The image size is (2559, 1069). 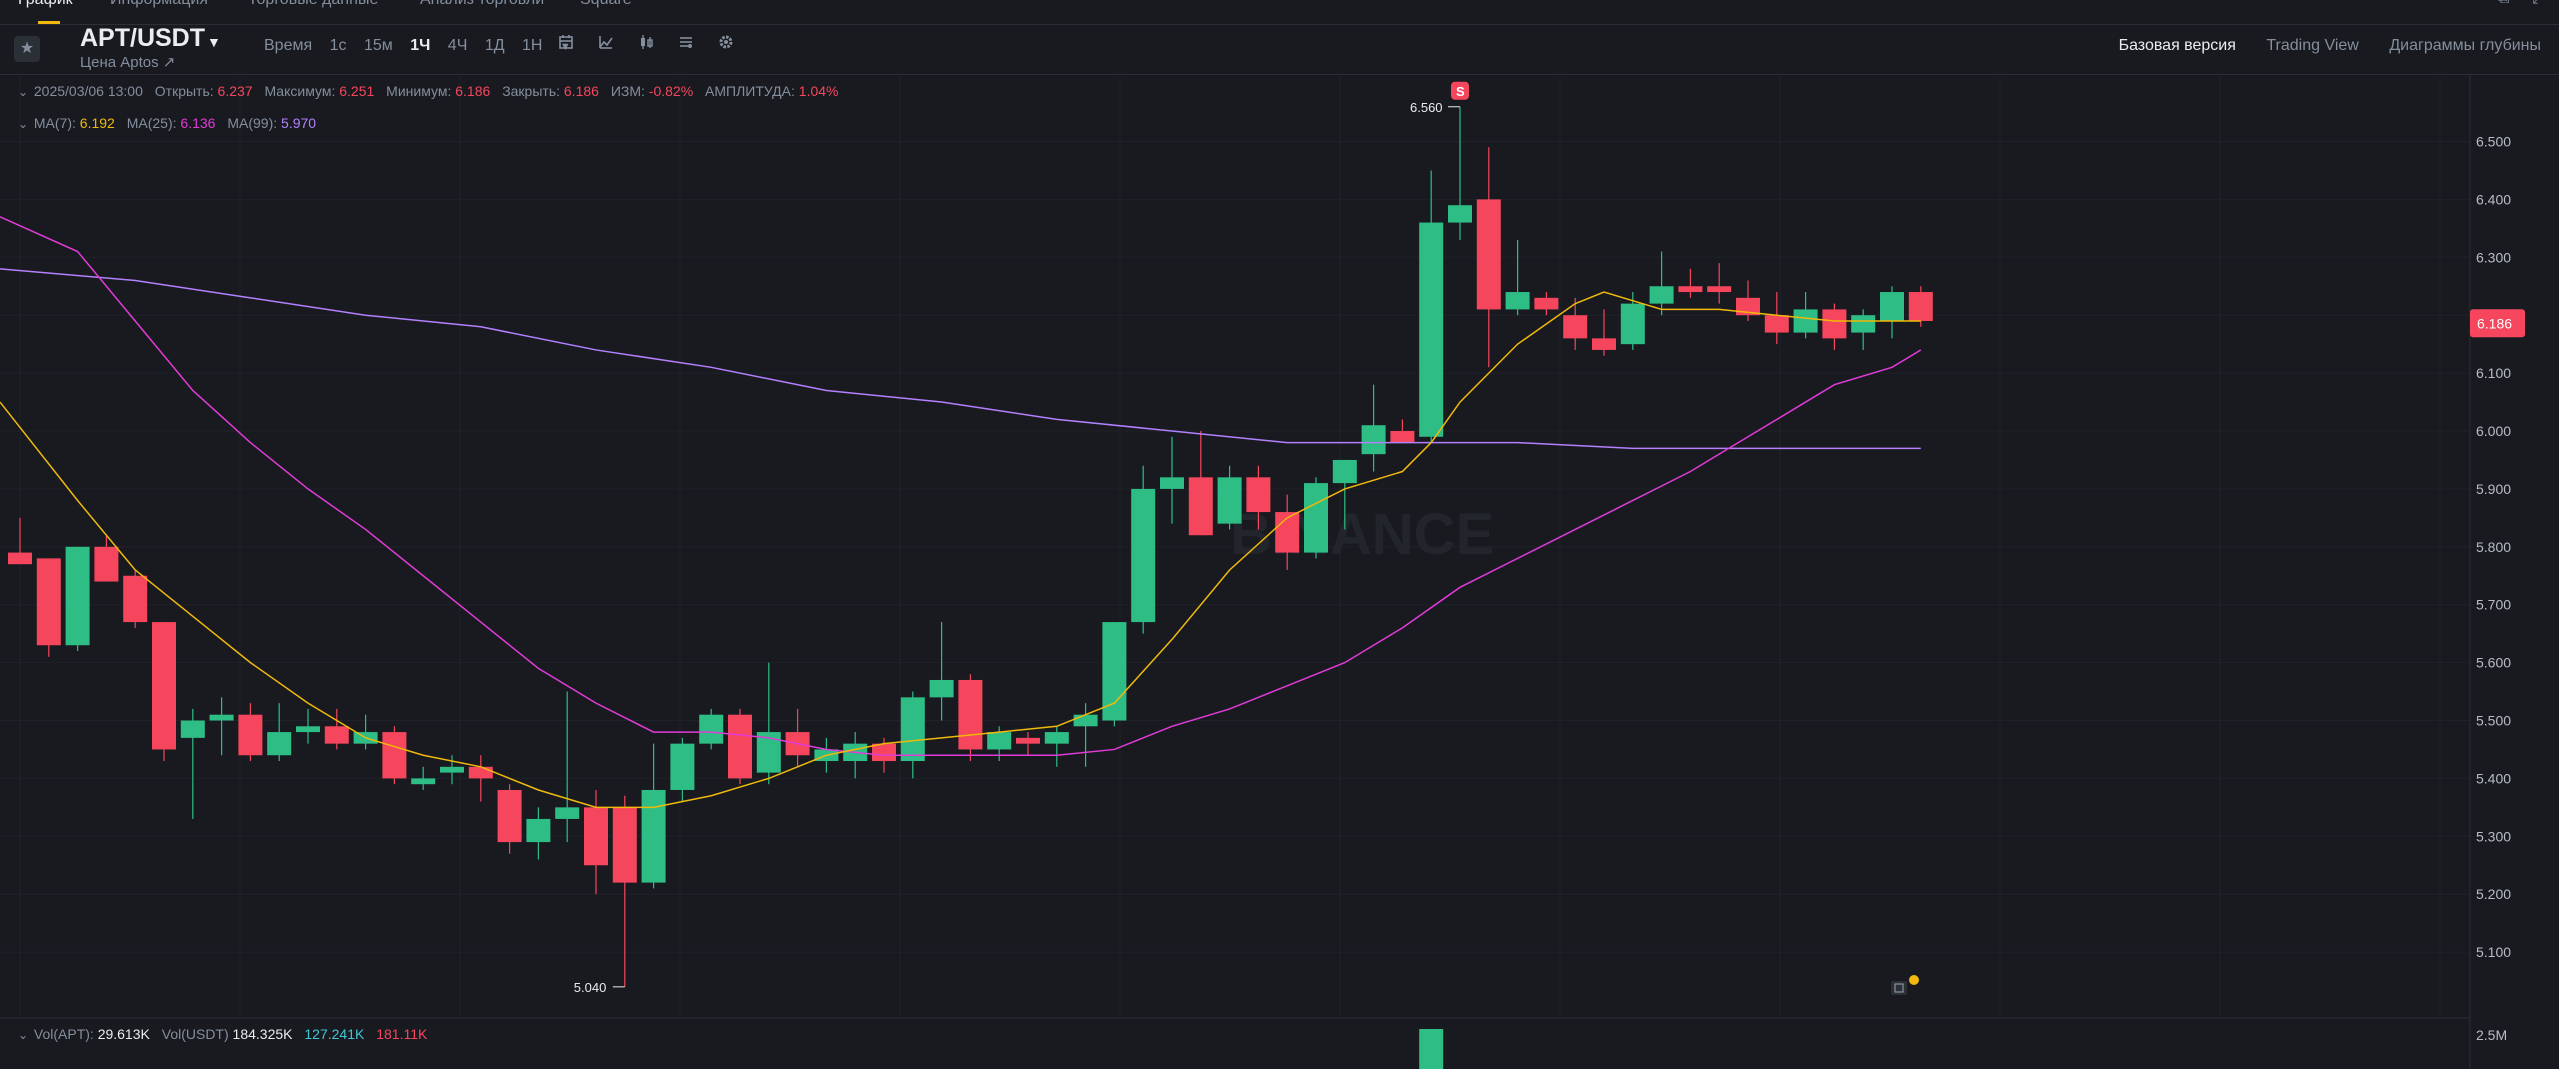 What do you see at coordinates (2503, 4) in the screenshot?
I see `popout-icon: ⧉` at bounding box center [2503, 4].